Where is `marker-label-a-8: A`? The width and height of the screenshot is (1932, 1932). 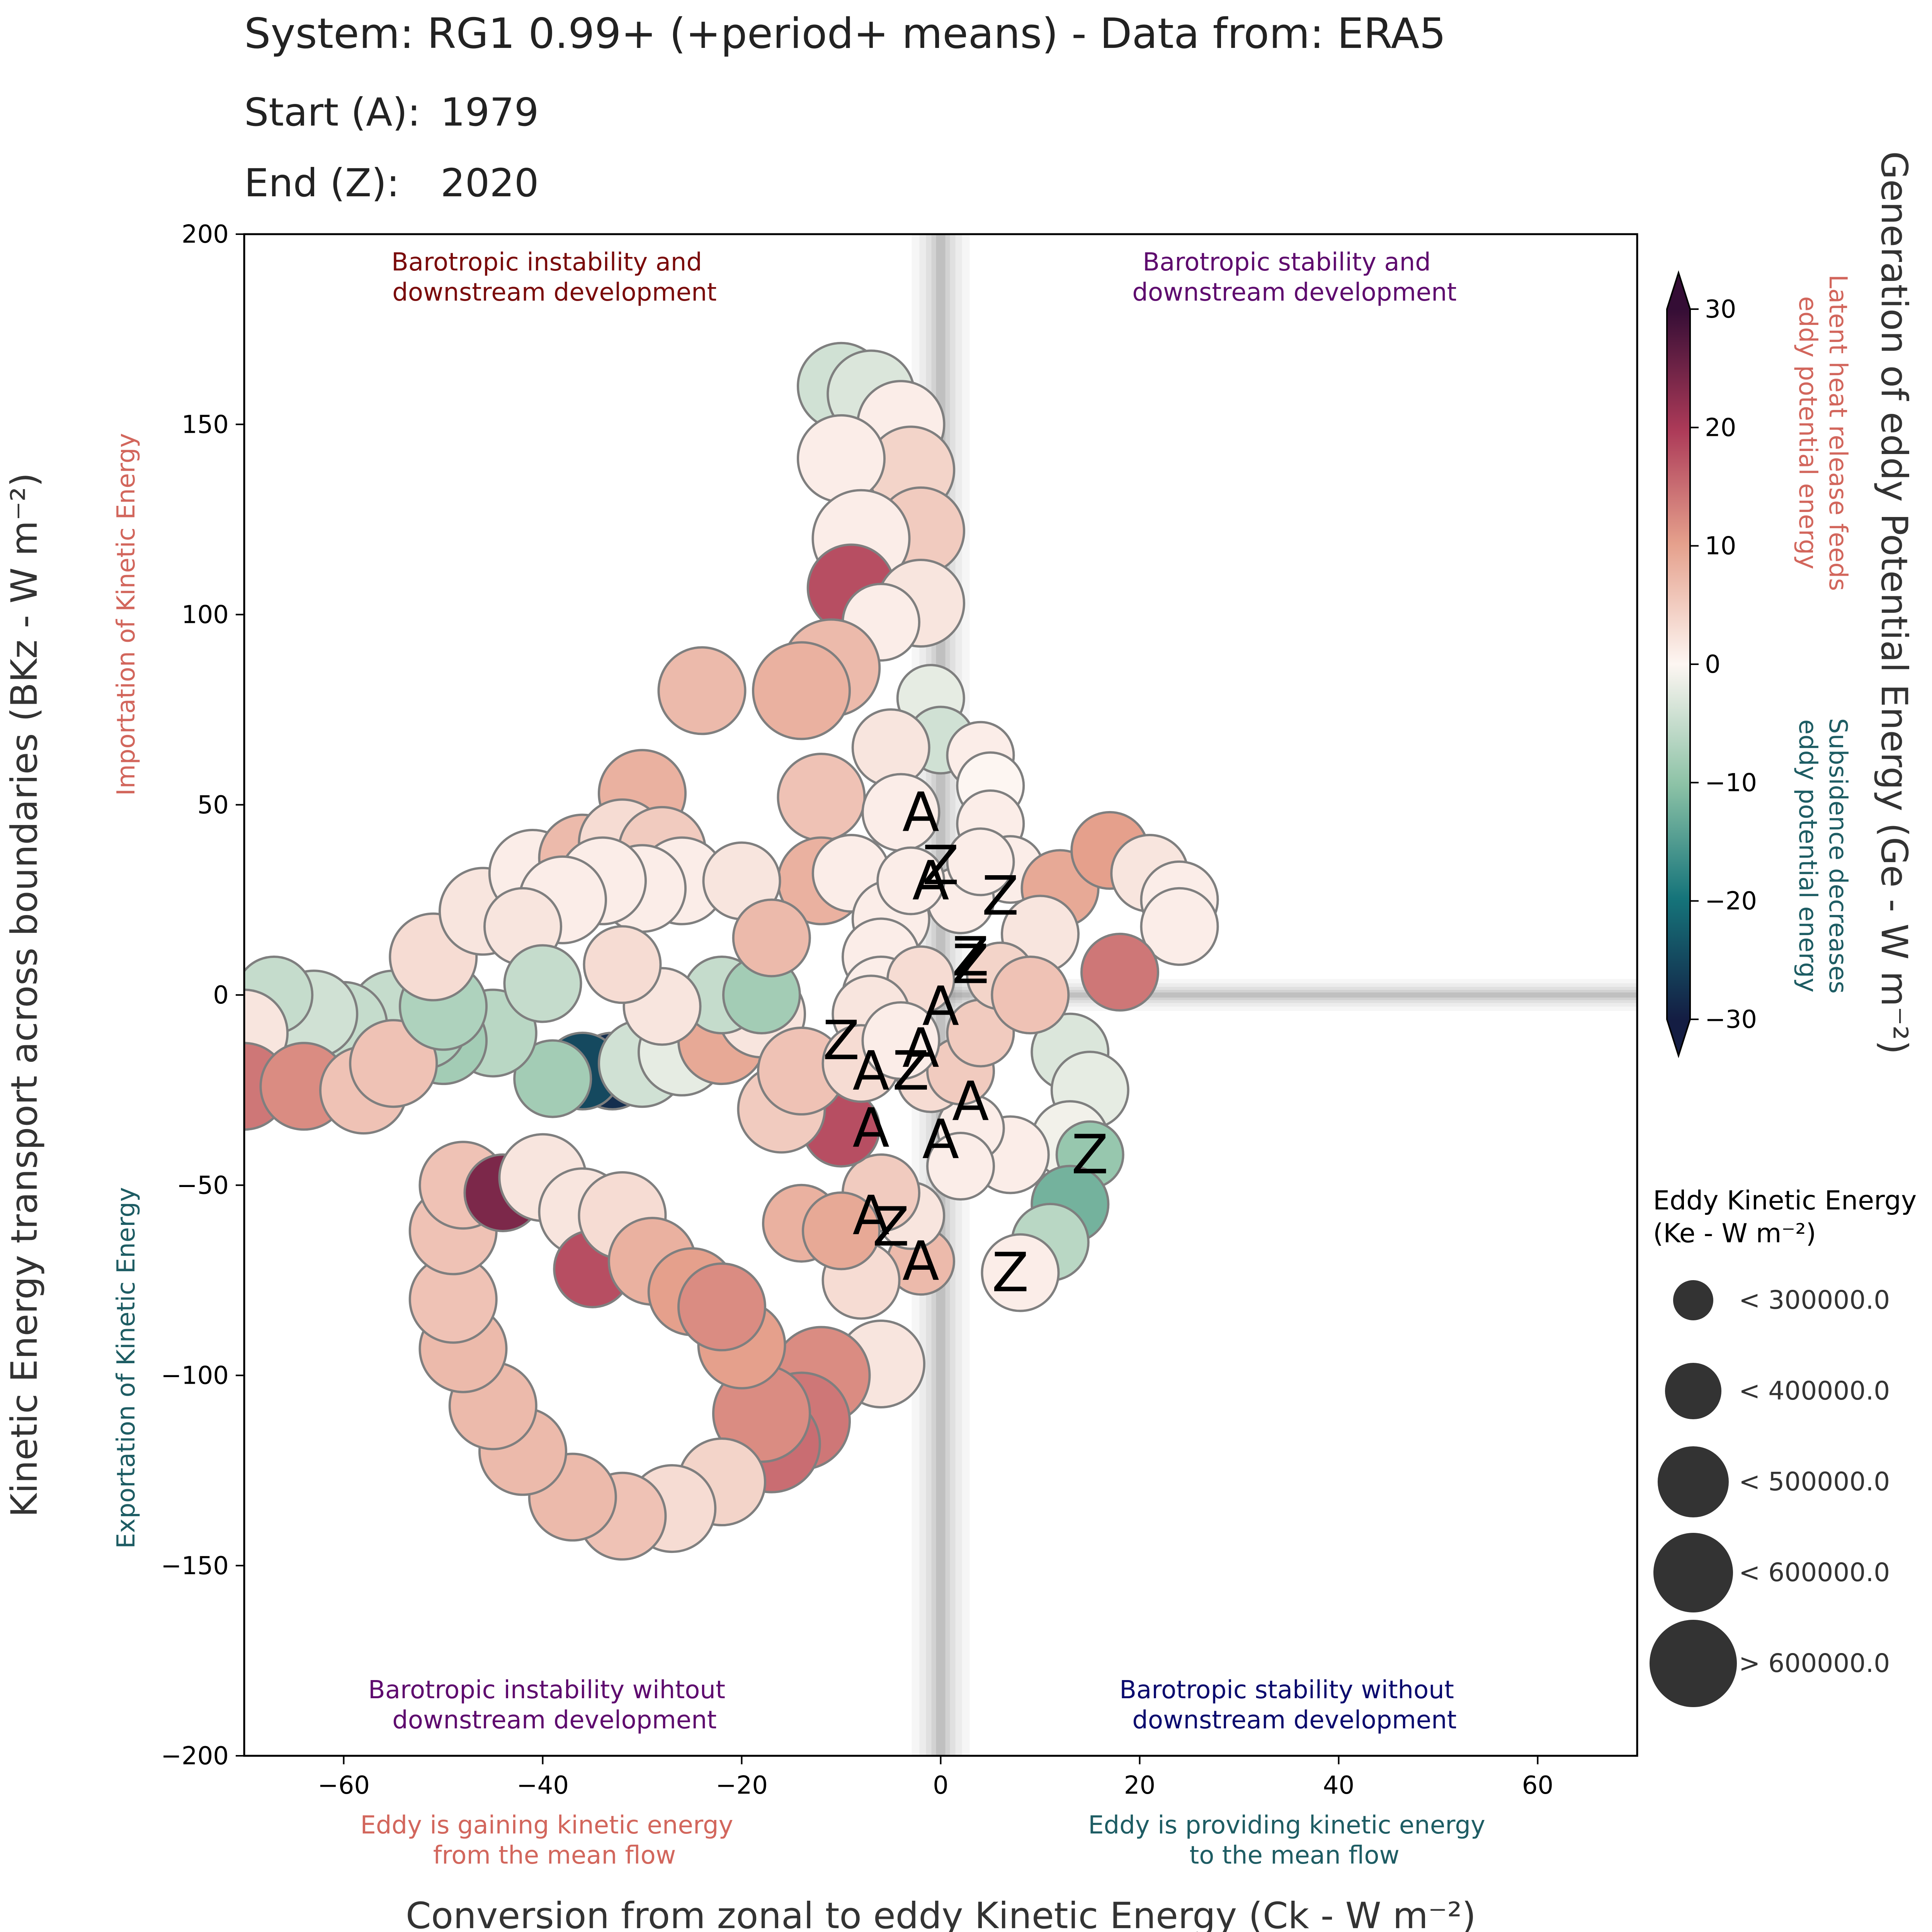 marker-label-a-8: A is located at coordinates (921, 1049).